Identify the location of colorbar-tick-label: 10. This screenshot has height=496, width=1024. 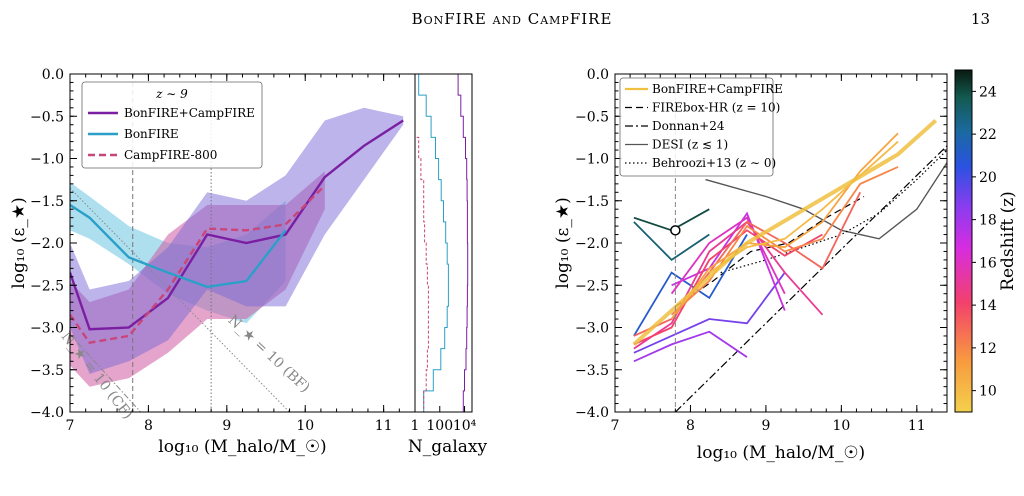
(988, 392).